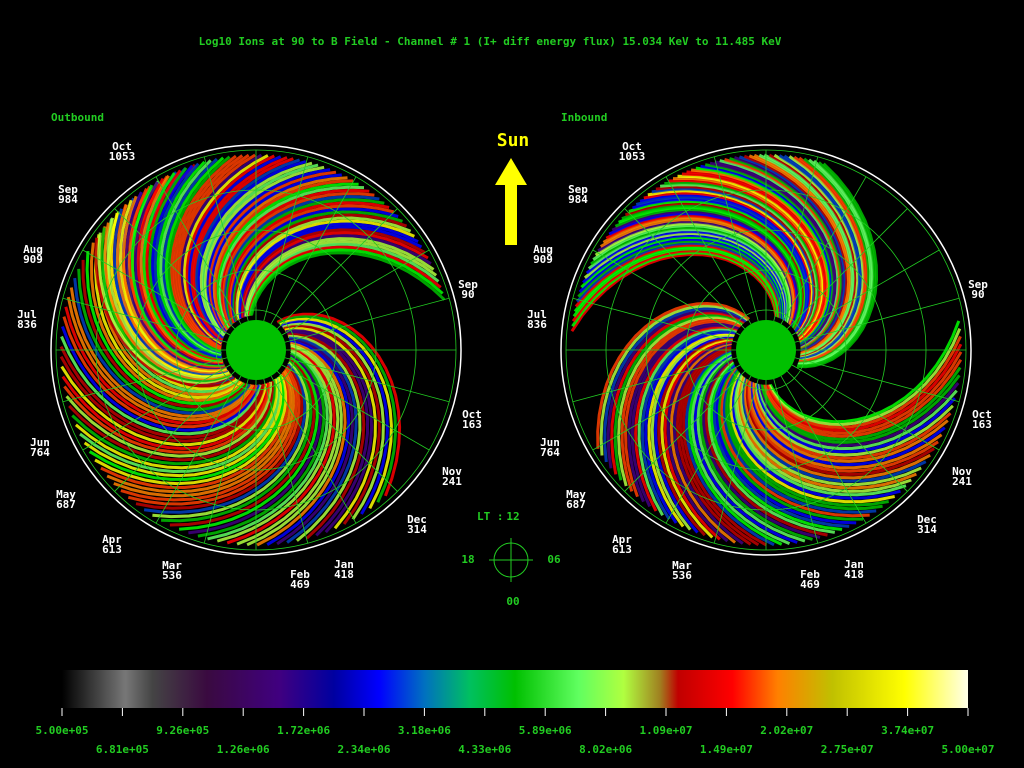  I want to click on date-day: 469, so click(300, 584).